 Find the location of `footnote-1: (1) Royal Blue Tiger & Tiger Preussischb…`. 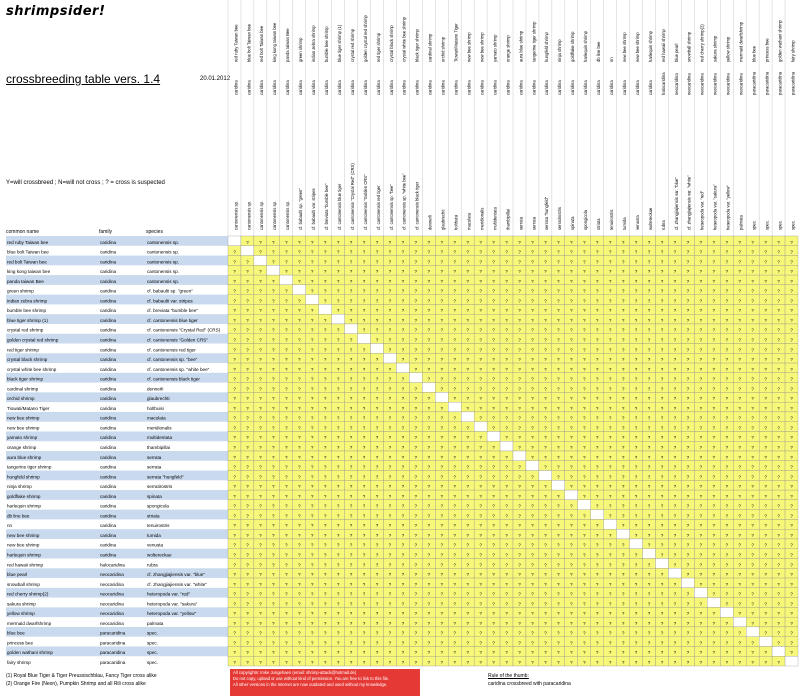

footnote-1: (1) Royal Blue Tiger & Tiger Preussischb… is located at coordinates (81, 676).